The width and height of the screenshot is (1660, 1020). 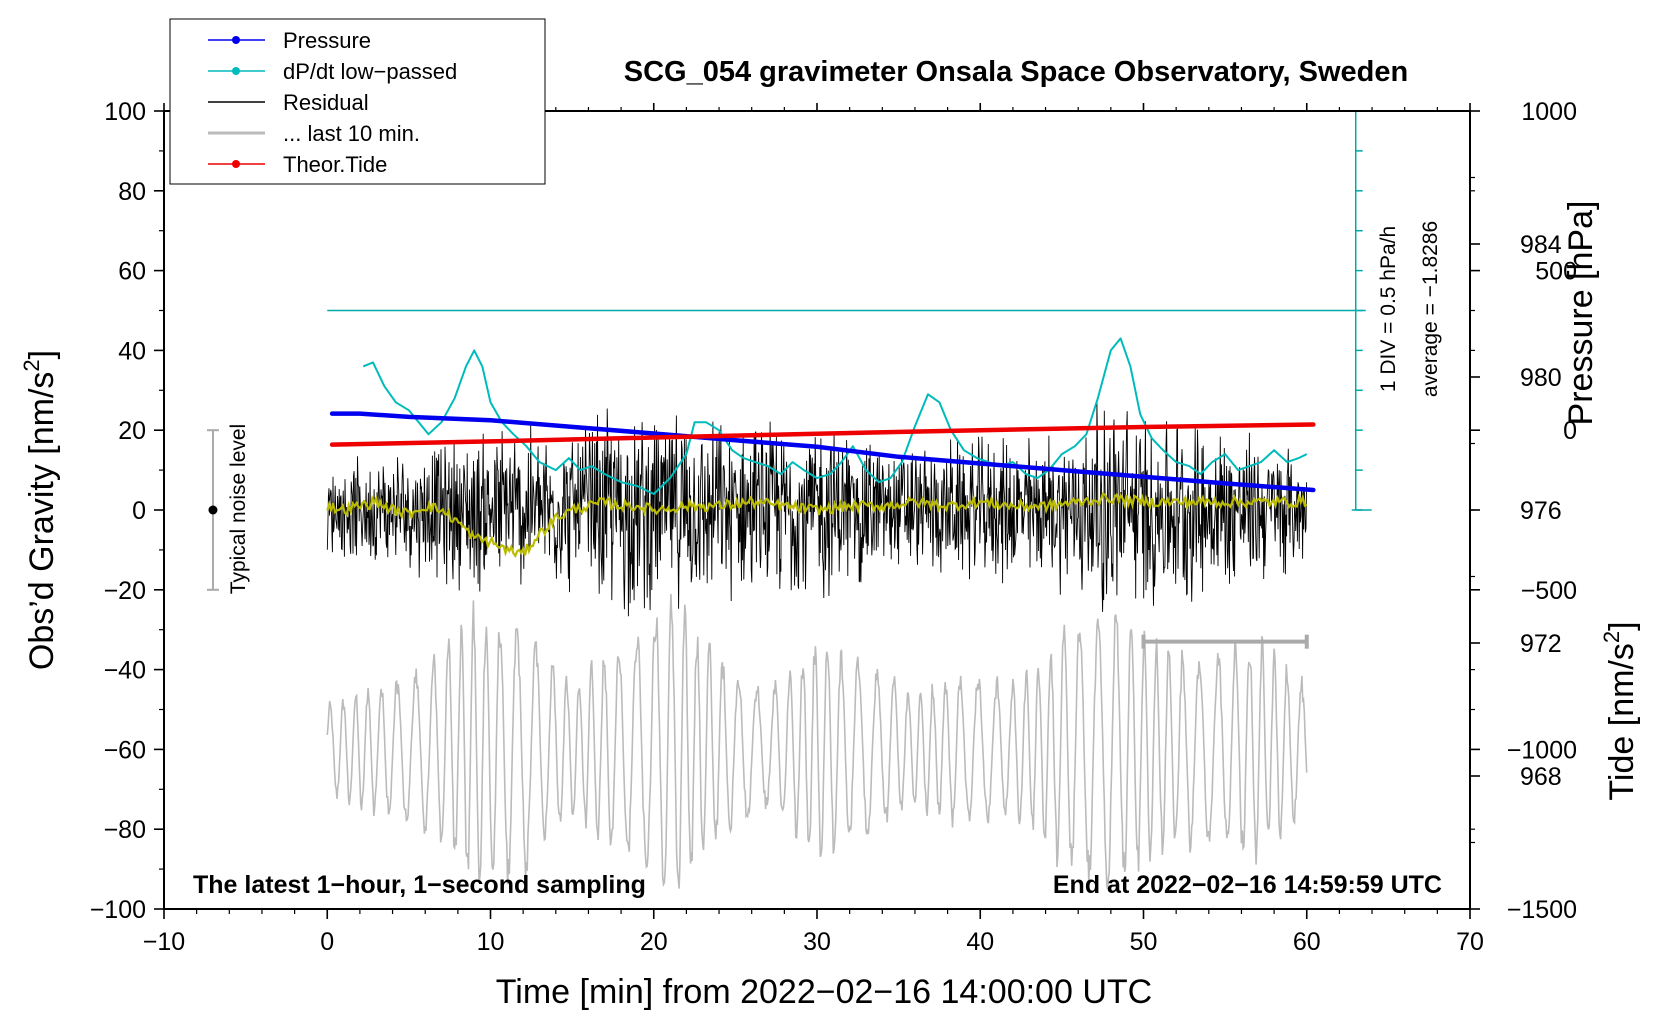 I want to click on tide-axis-title-text: Tide [nm/s, so click(x=1622, y=721).